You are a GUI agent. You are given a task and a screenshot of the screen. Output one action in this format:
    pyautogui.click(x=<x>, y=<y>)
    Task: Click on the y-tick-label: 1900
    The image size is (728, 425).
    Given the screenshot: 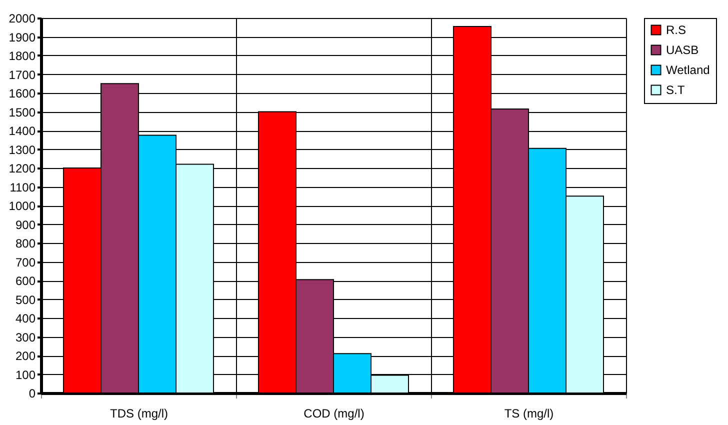 What is the action you would take?
    pyautogui.click(x=22, y=37)
    